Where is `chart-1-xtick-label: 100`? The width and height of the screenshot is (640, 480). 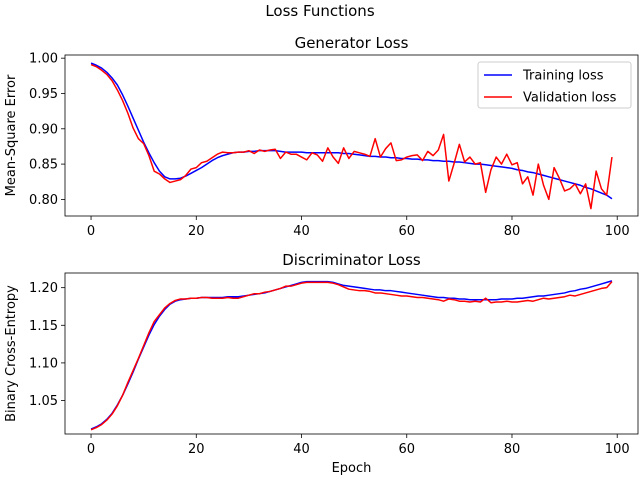 chart-1-xtick-label: 100 is located at coordinates (617, 449).